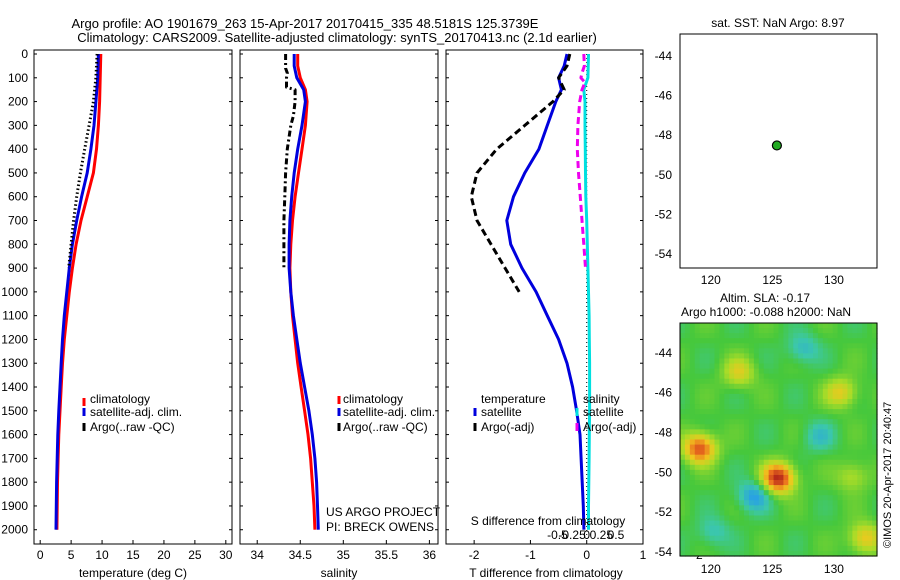 This screenshot has height=580, width=900. Describe the element at coordinates (778, 439) in the screenshot. I see `sla-map-frame` at that location.